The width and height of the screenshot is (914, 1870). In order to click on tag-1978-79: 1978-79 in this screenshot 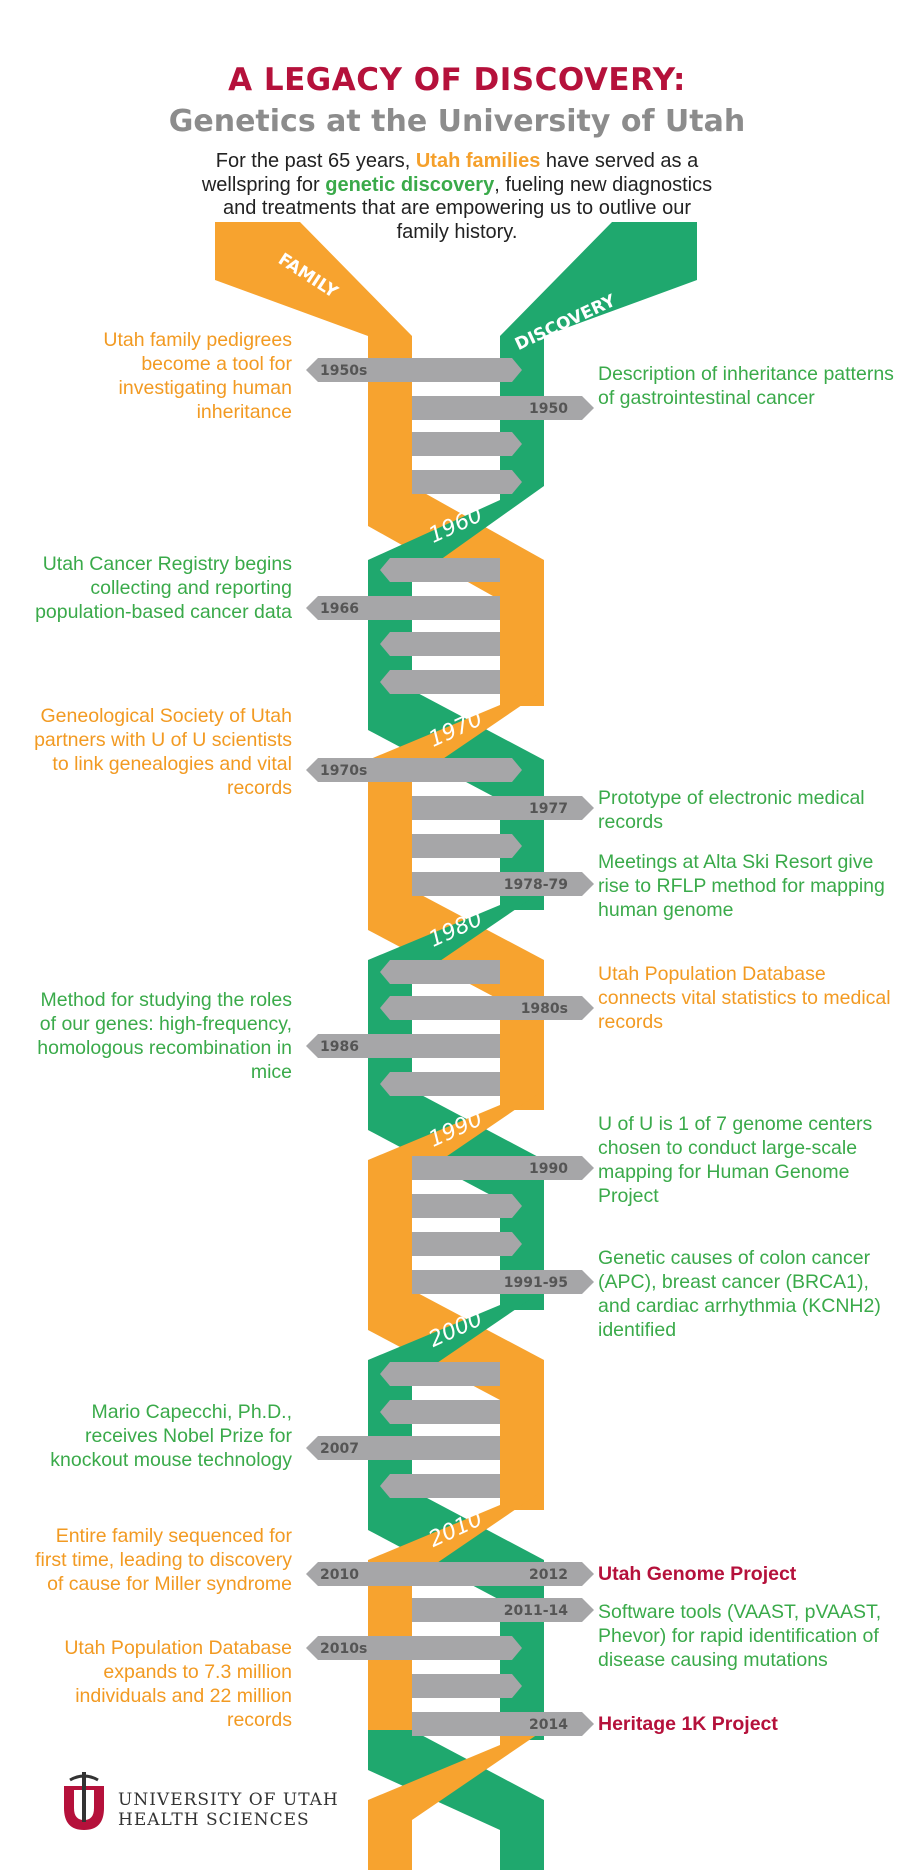, I will do `click(536, 885)`.